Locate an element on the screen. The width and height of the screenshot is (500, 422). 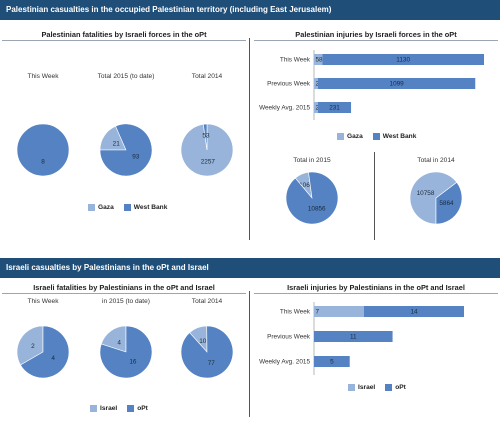
pal-injuries-legend: Gaza West Bank is located at coordinates (379, 136).